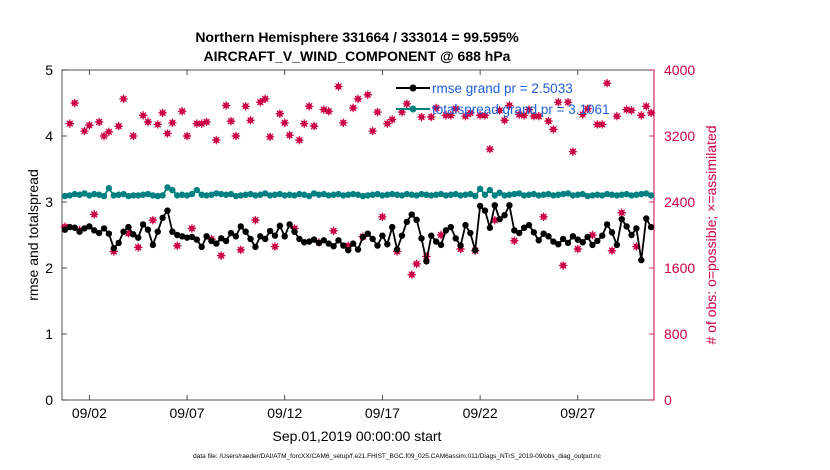 This screenshot has height=470, width=830. Describe the element at coordinates (49, 136) in the screenshot. I see `y-left-tick-label: 4` at that location.